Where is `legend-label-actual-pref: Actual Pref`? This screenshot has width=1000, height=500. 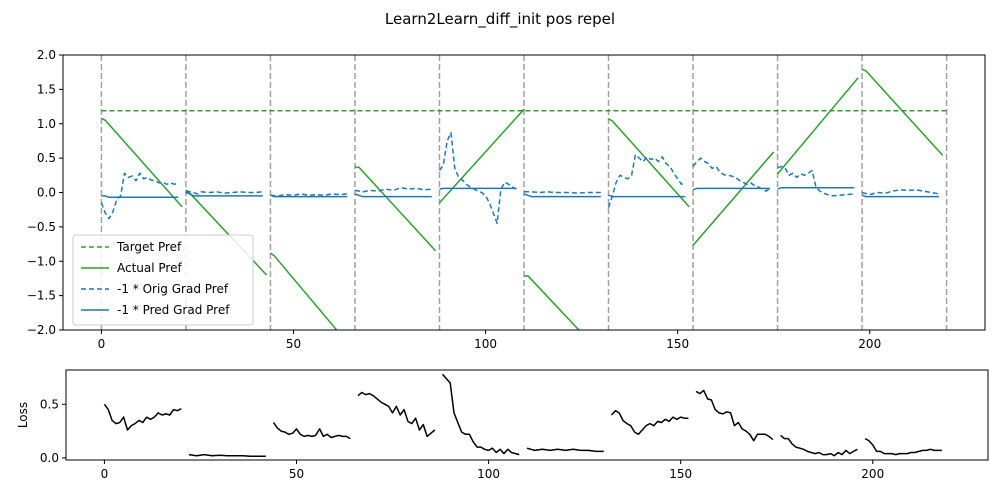 legend-label-actual-pref: Actual Pref is located at coordinates (149, 268).